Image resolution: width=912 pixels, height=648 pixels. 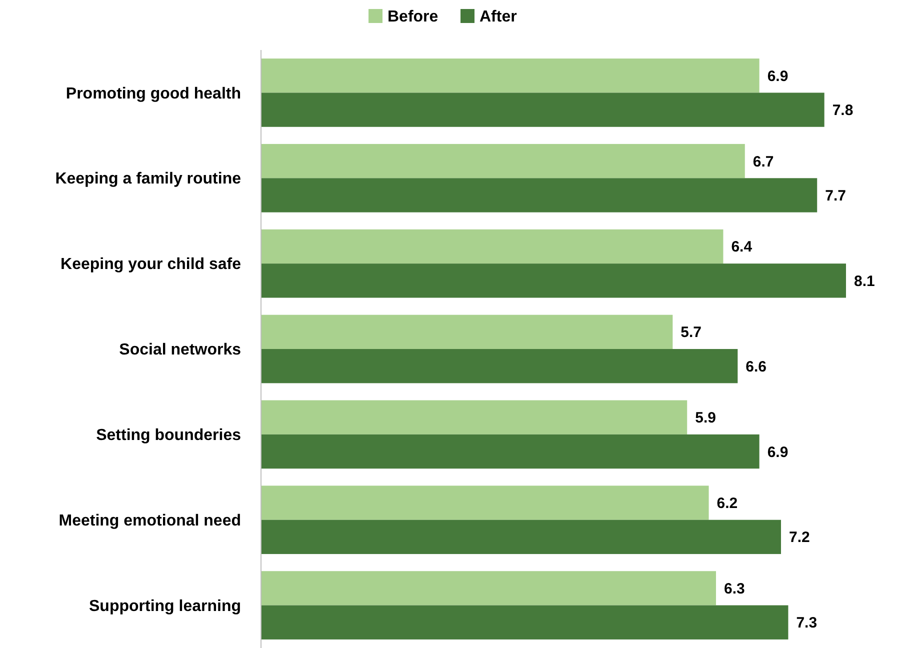 I want to click on data-label: 6.7, so click(x=763, y=161).